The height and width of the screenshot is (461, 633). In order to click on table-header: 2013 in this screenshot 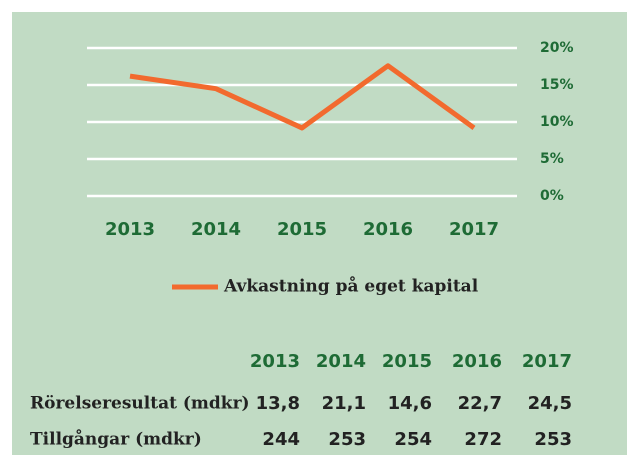, I will do `click(275, 361)`.